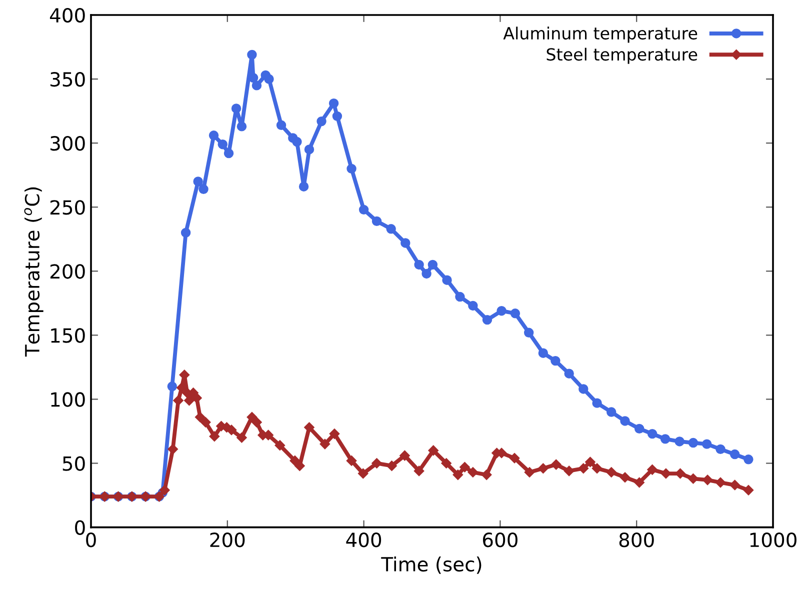 This screenshot has height=607, width=809. I want to click on x-tick-label: 400, so click(364, 540).